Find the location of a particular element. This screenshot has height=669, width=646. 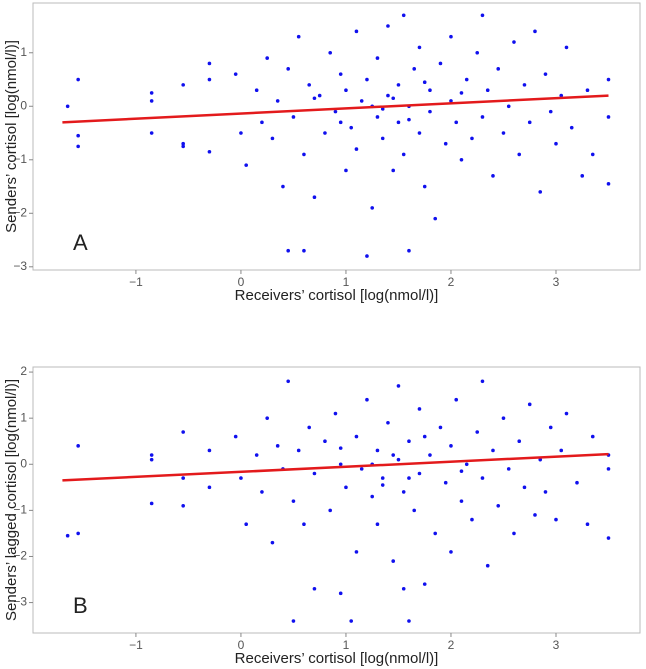

x-tick-label: −1 is located at coordinates (136, 645).